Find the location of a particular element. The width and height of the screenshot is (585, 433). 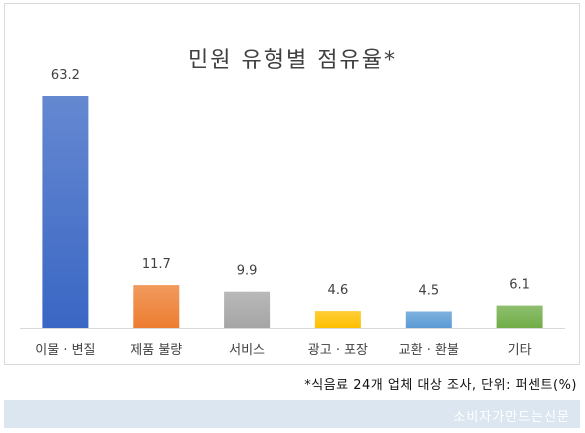

data-label-6: 6.1 is located at coordinates (519, 285).